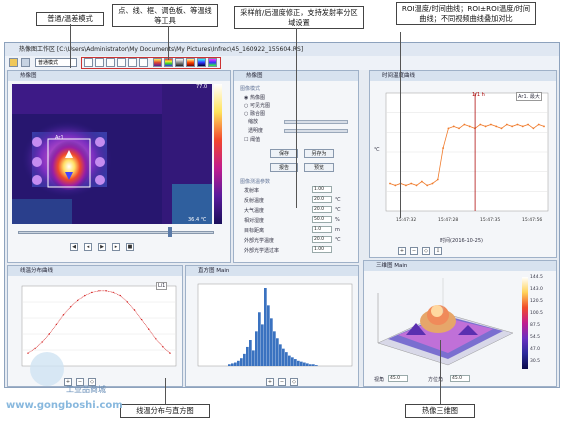 The image size is (564, 427). Describe the element at coordinates (316, 131) in the screenshot. I see `transparency-slider` at that location.